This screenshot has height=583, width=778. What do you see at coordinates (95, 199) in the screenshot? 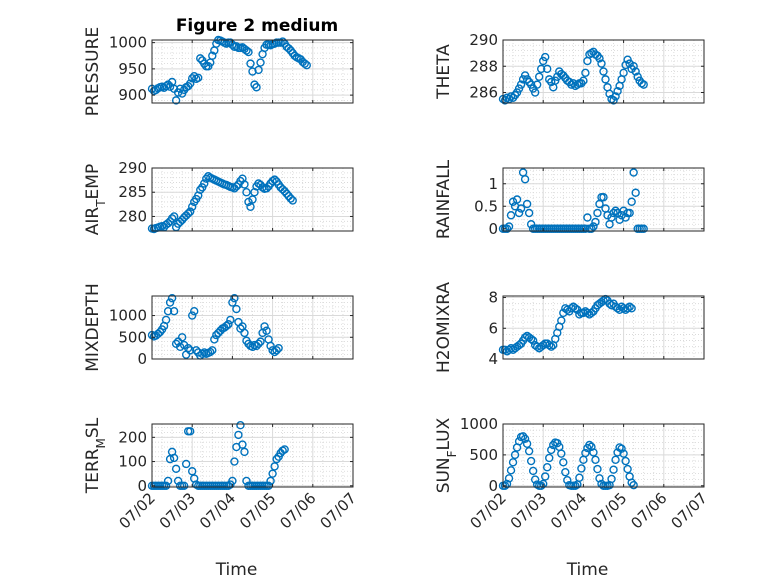
I see `y-axis-label: AIRTEMP` at bounding box center [95, 199].